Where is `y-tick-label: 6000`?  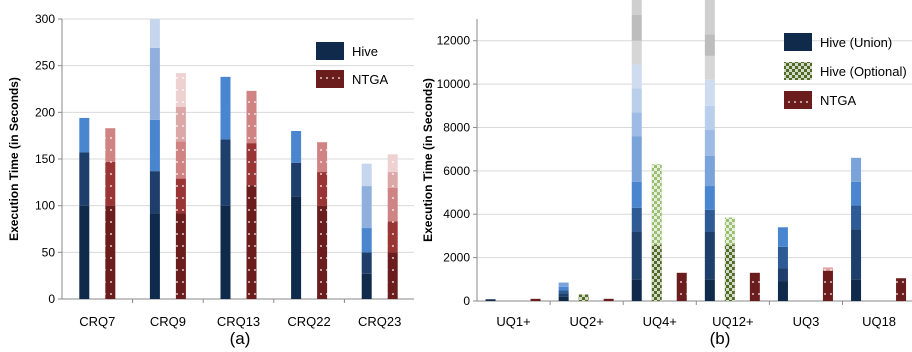
y-tick-label: 6000 is located at coordinates (456, 171).